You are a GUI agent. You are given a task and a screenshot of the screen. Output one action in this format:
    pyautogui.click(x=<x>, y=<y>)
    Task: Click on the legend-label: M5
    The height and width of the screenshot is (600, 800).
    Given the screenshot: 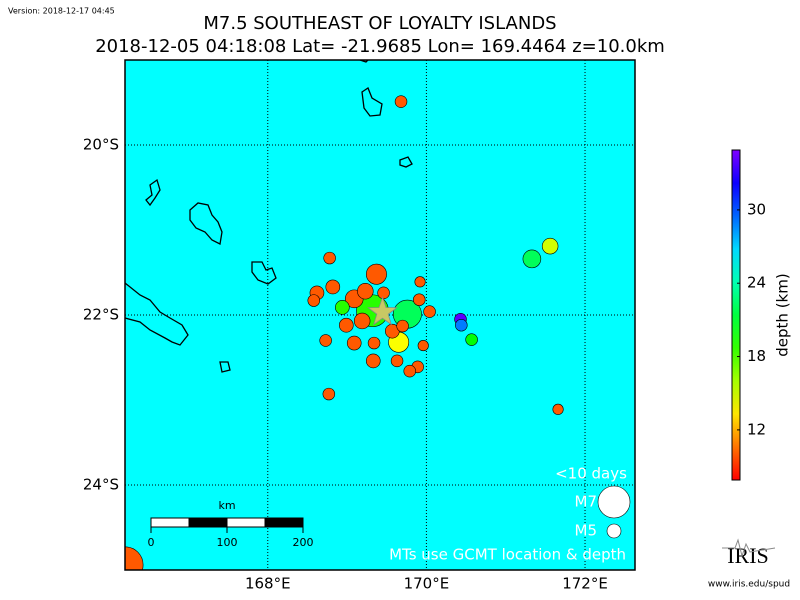 What is the action you would take?
    pyautogui.click(x=586, y=531)
    